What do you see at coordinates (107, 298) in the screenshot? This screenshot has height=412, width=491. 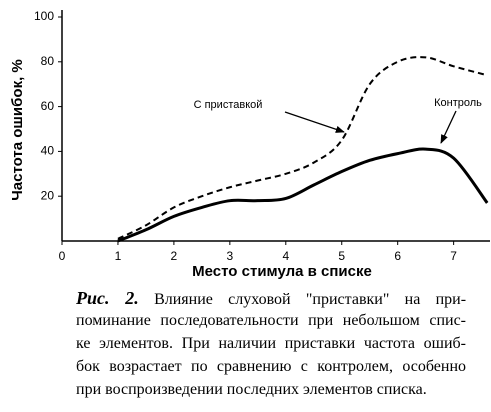 I see `caption-label: Рис. 2.` at bounding box center [107, 298].